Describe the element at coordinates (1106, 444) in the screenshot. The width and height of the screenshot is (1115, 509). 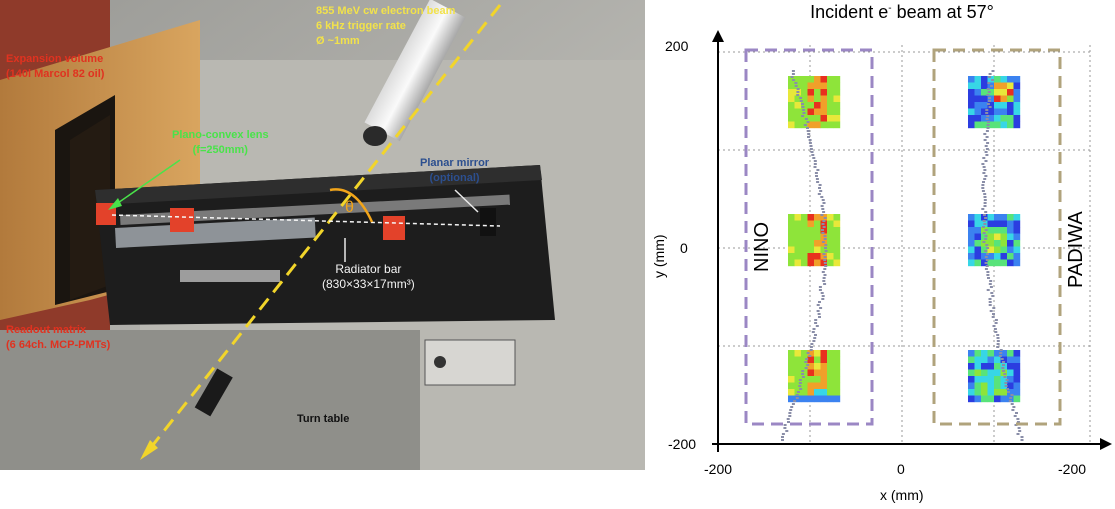
I see `x-axis-arrow` at that location.